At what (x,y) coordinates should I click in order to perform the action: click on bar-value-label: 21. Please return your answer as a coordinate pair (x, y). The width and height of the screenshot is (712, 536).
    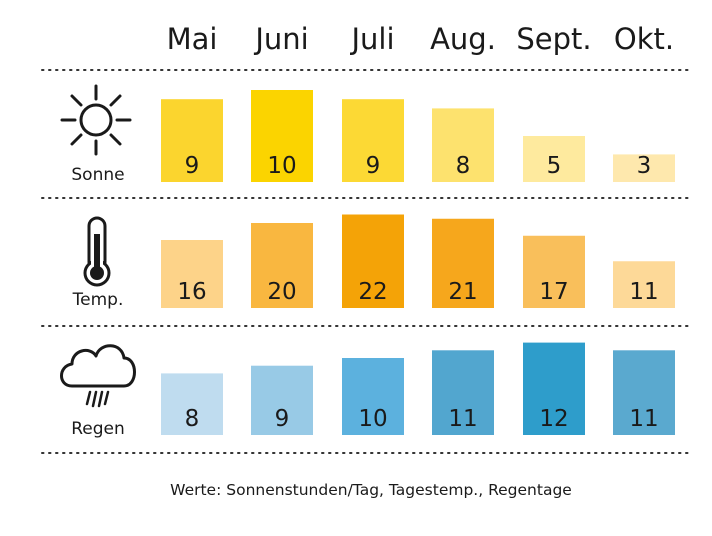
    Looking at the image, I should click on (462, 292).